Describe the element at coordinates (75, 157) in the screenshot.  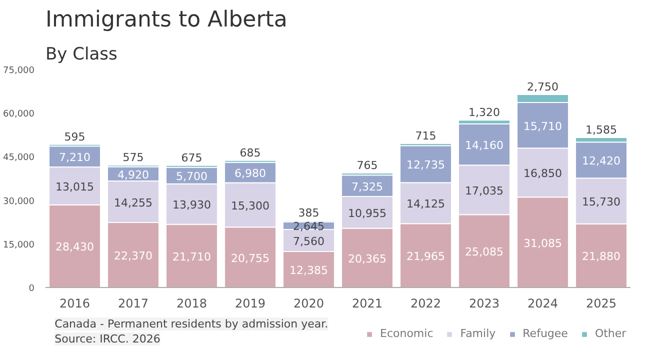
I see `data-label: 7,210` at that location.